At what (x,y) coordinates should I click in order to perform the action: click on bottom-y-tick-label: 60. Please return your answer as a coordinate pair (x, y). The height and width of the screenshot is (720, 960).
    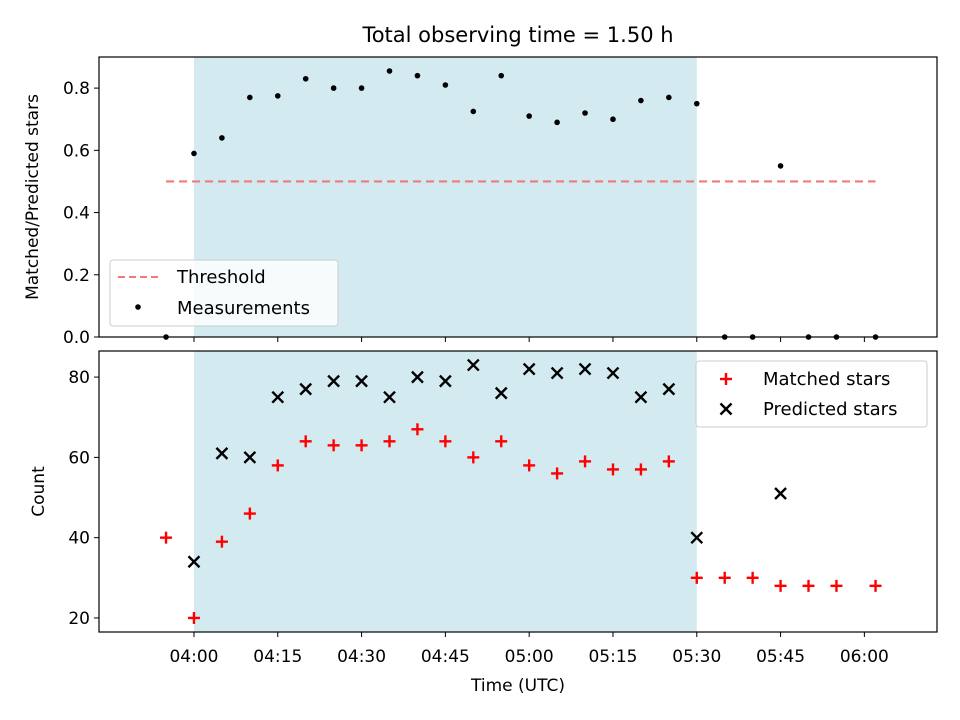
    Looking at the image, I should click on (79, 458).